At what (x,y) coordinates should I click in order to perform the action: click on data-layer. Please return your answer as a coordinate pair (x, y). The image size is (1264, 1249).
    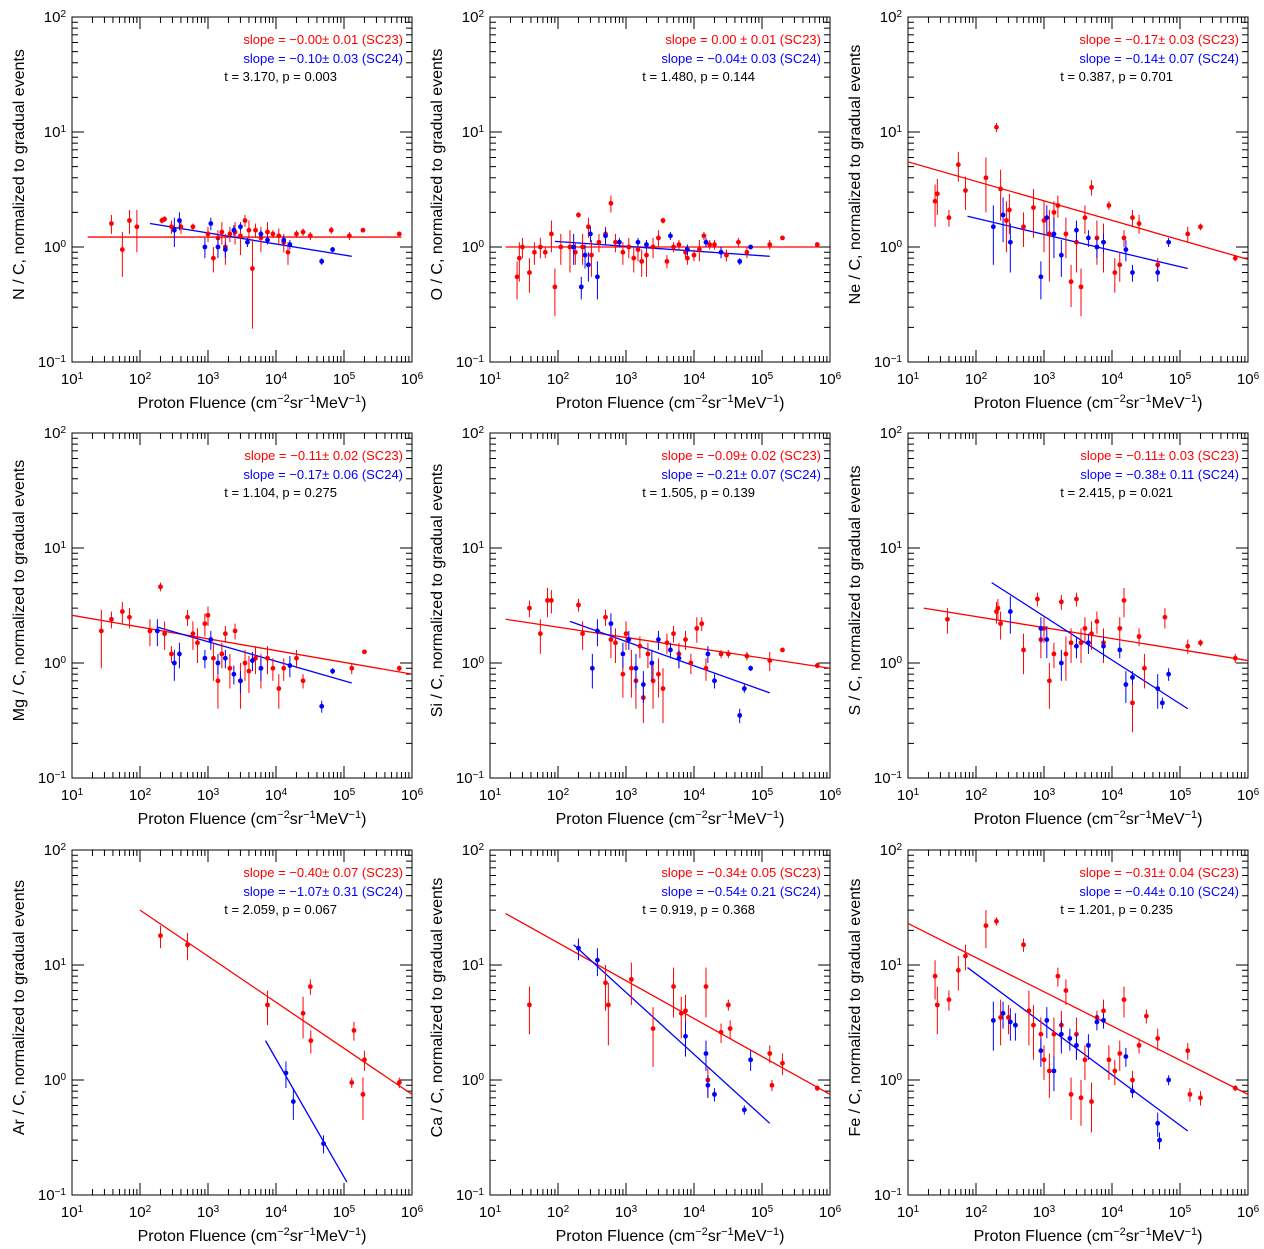
    Looking at the image, I should click on (1078, 1030).